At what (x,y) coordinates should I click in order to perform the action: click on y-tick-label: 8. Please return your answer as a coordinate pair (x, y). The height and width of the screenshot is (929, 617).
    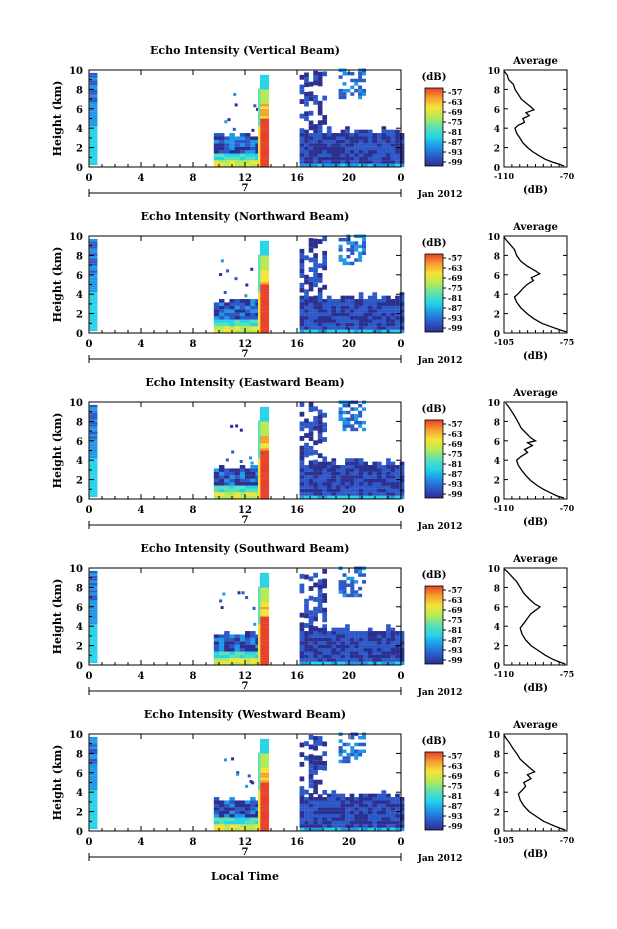
    Looking at the image, I should click on (79, 754).